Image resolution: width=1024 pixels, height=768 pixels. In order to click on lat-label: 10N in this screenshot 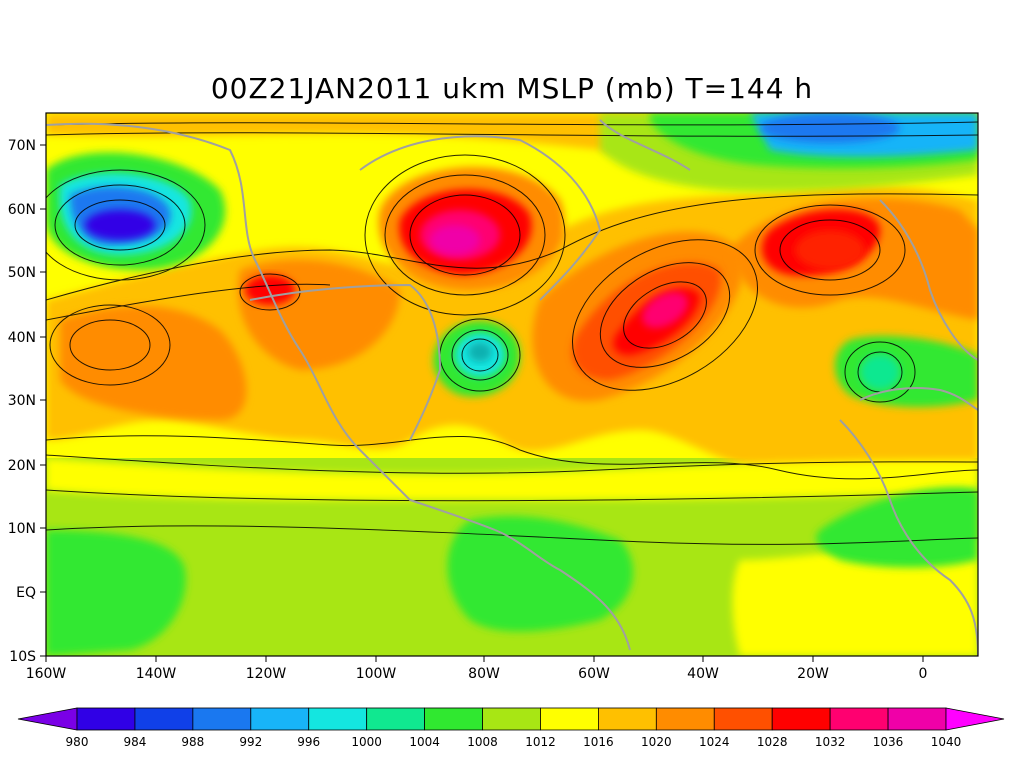, I will do `click(22, 529)`.